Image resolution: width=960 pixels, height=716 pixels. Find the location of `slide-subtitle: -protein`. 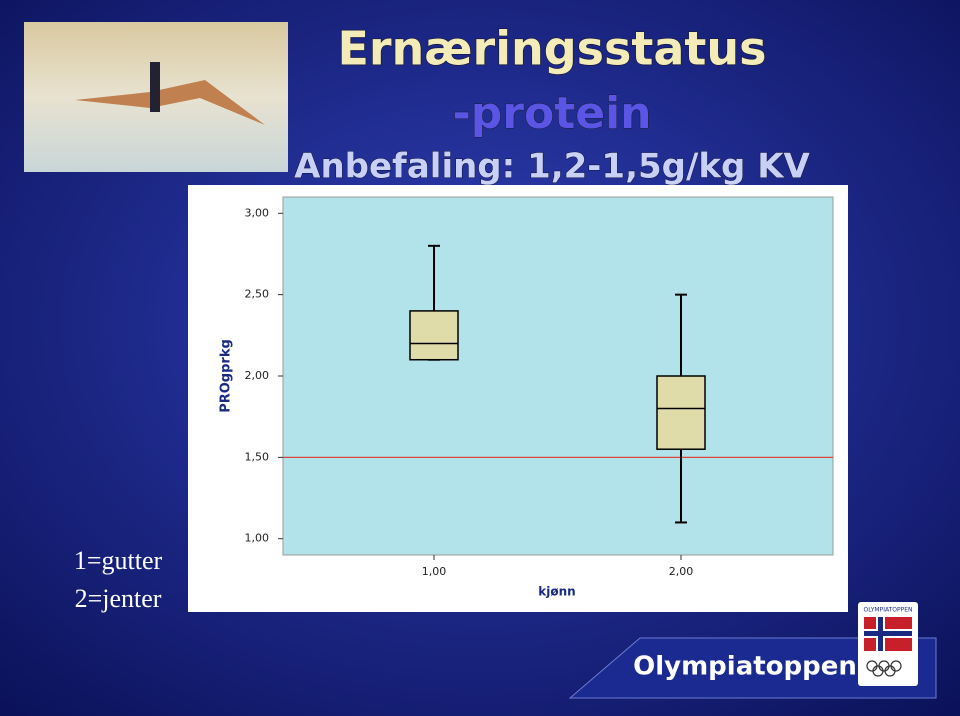

slide-subtitle: -protein is located at coordinates (552, 113).